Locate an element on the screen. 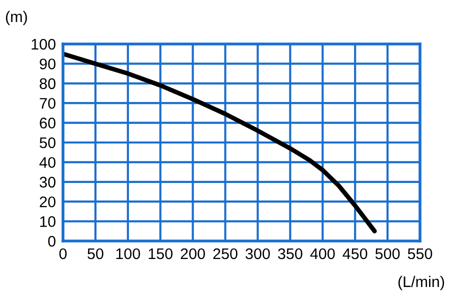  y-tick-label: 100 is located at coordinates (44, 44).